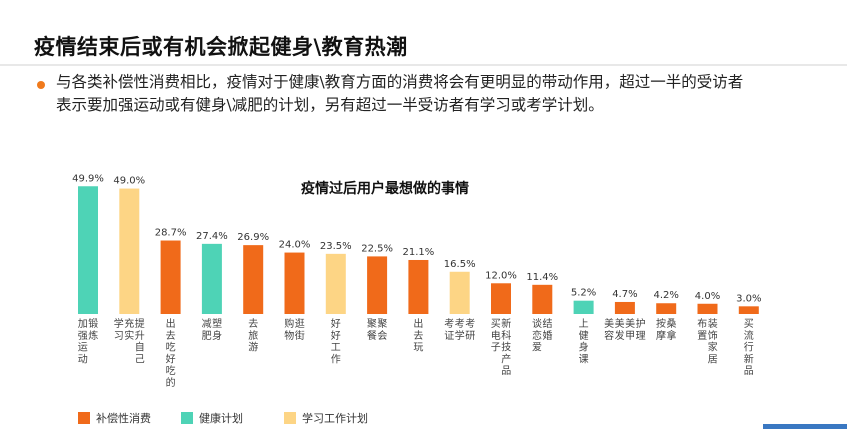  Describe the element at coordinates (221, 418) in the screenshot. I see `legend-label-health: 健康计划` at that location.